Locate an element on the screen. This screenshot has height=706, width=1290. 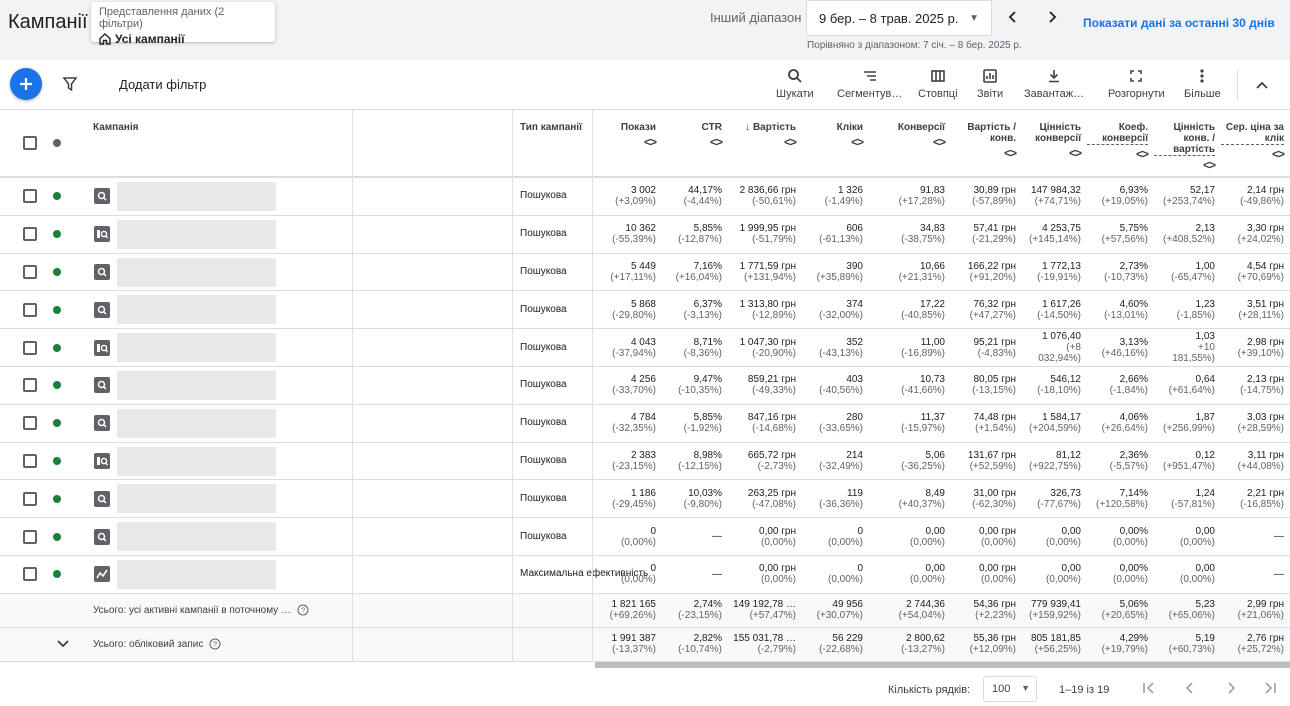
header-campaign: Кампанія is located at coordinates (116, 127).